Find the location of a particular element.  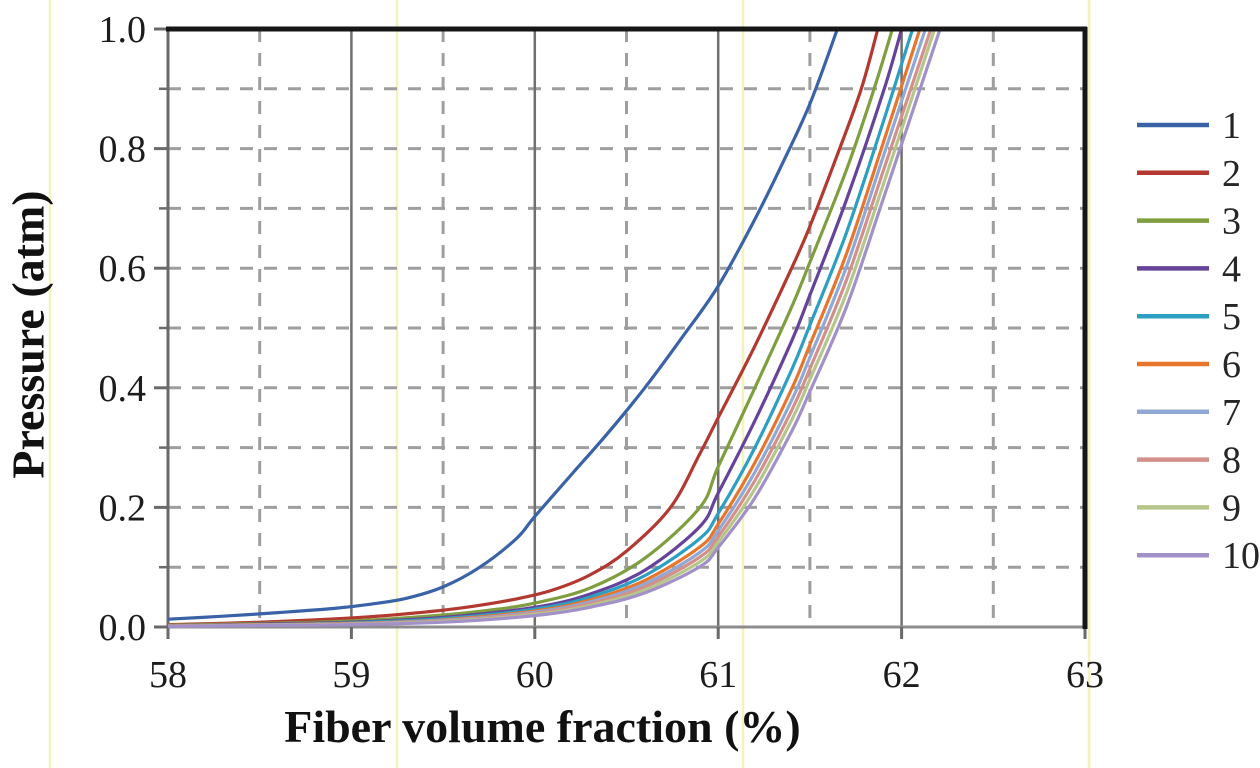

legend-item-4: 4 is located at coordinates (1189, 269).